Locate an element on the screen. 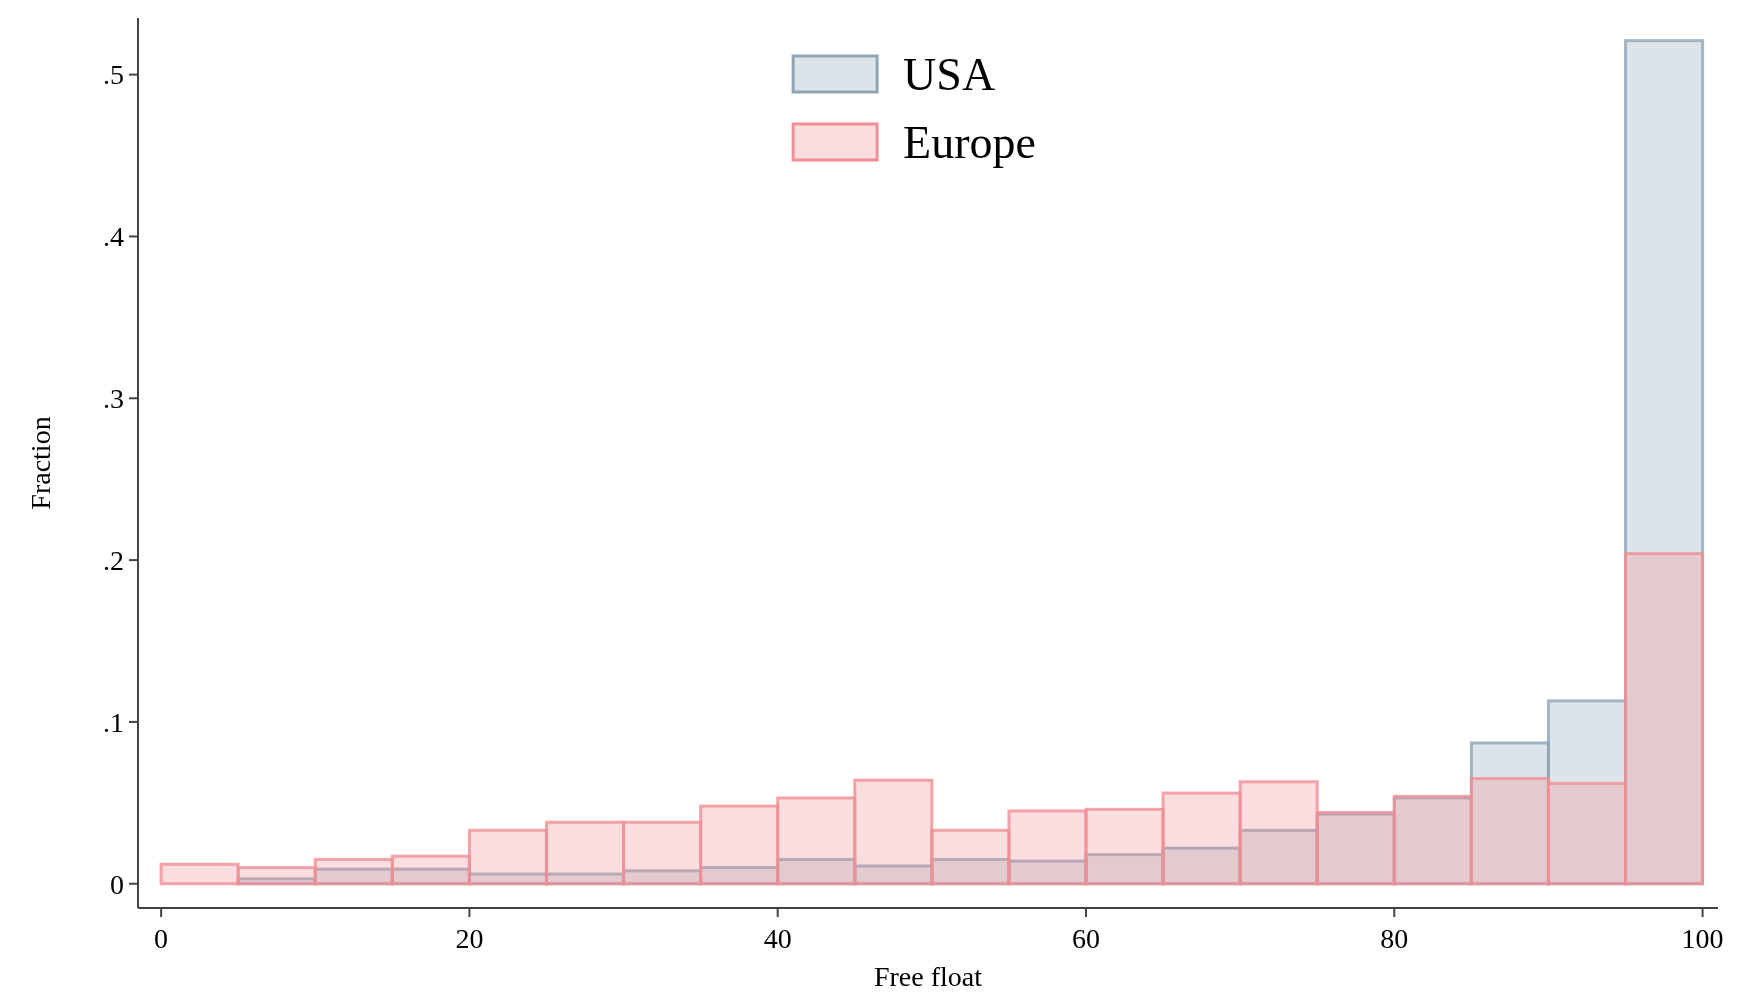 The width and height of the screenshot is (1748, 1006). y-tick-label: .1 is located at coordinates (113, 722).